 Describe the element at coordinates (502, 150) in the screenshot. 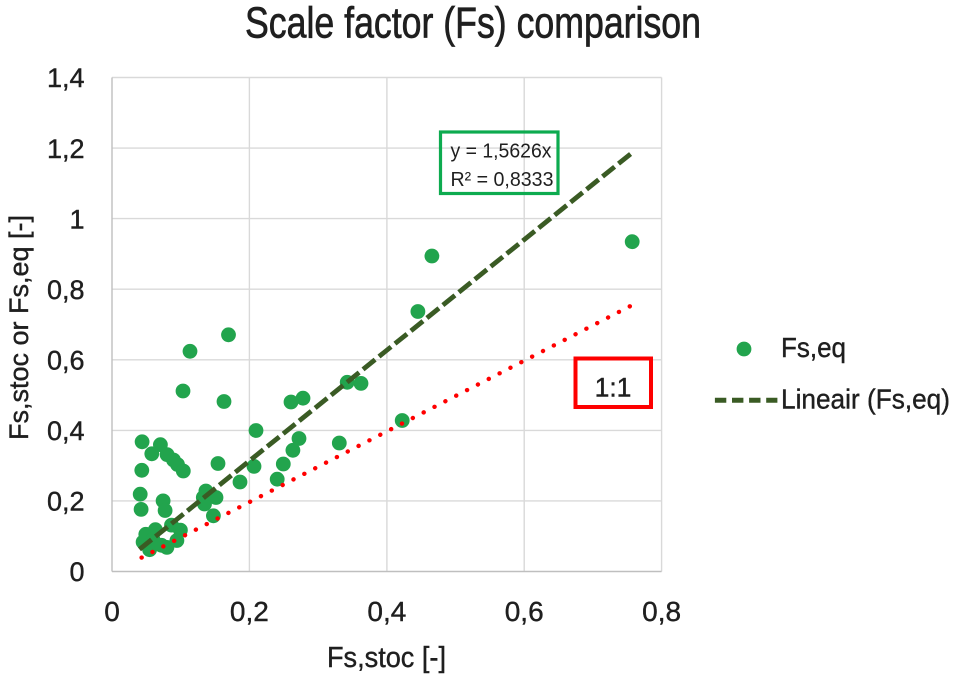

I see `svg-text: y = 1,5626x` at that location.